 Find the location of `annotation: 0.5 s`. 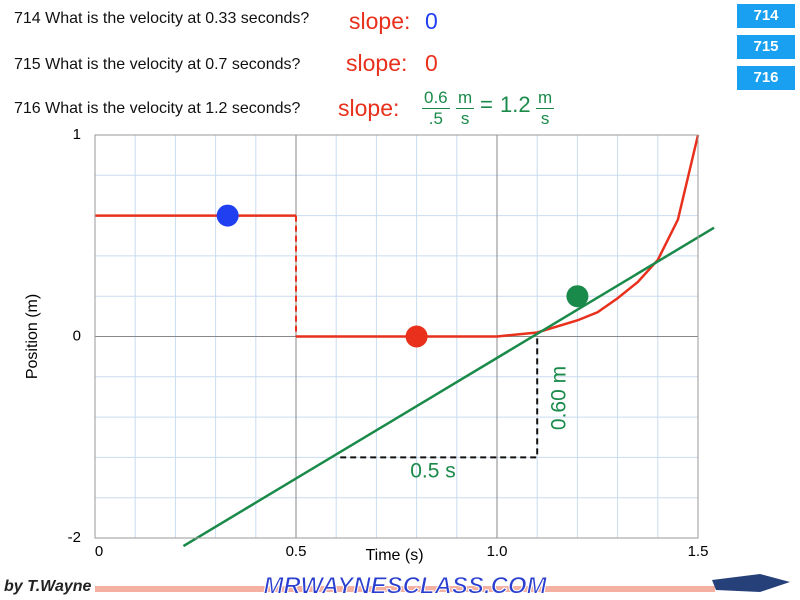

annotation: 0.5 s is located at coordinates (433, 471).